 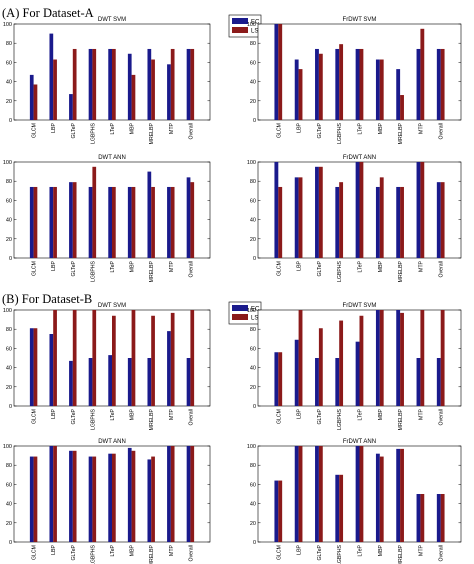 What do you see at coordinates (112, 306) in the screenshot?
I see `chart-title: DWT SVM` at bounding box center [112, 306].